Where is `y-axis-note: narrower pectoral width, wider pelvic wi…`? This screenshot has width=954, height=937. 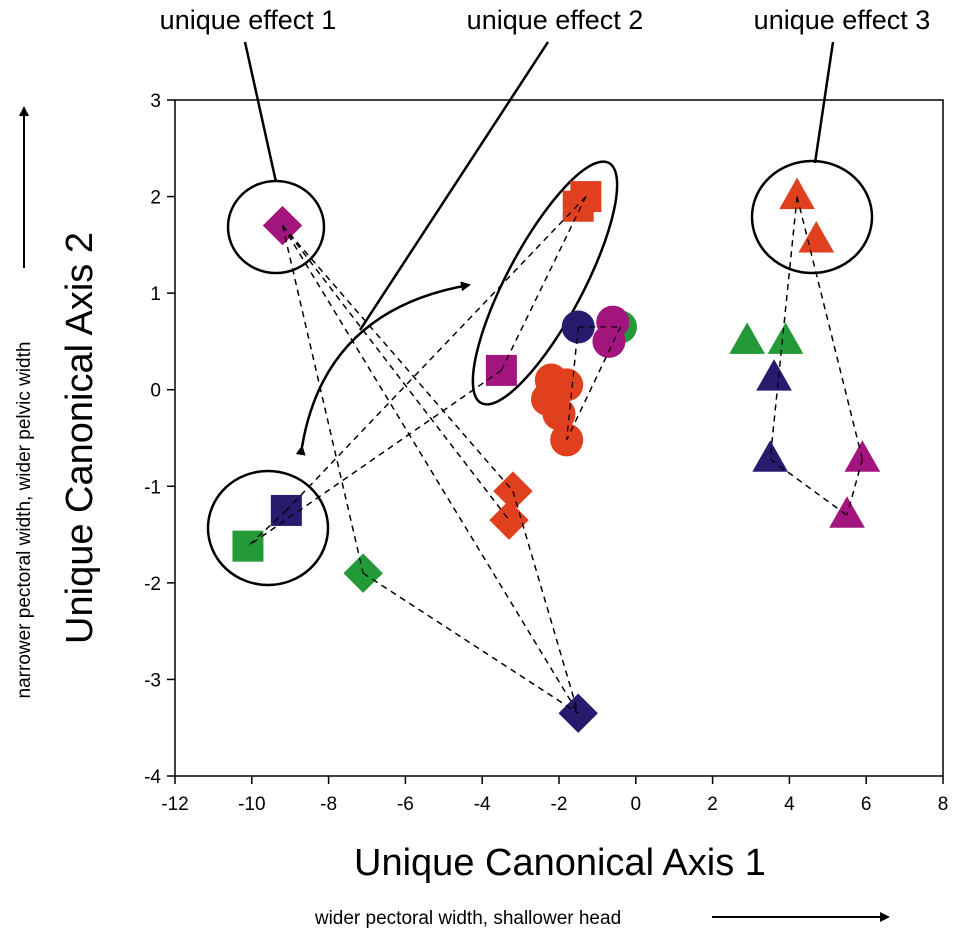 y-axis-note: narrower pectoral width, wider pelvic wi… is located at coordinates (24, 520).